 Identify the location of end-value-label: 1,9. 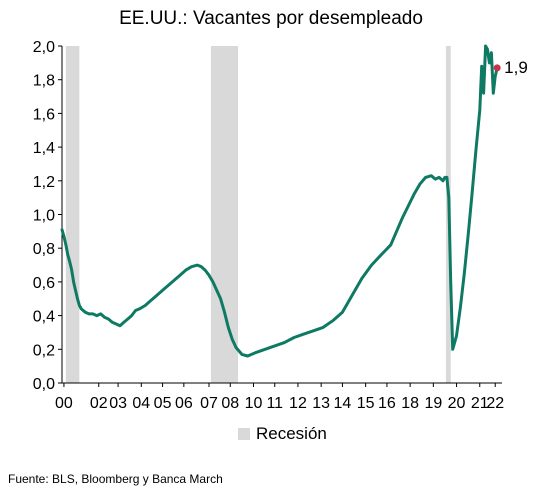
(516, 67).